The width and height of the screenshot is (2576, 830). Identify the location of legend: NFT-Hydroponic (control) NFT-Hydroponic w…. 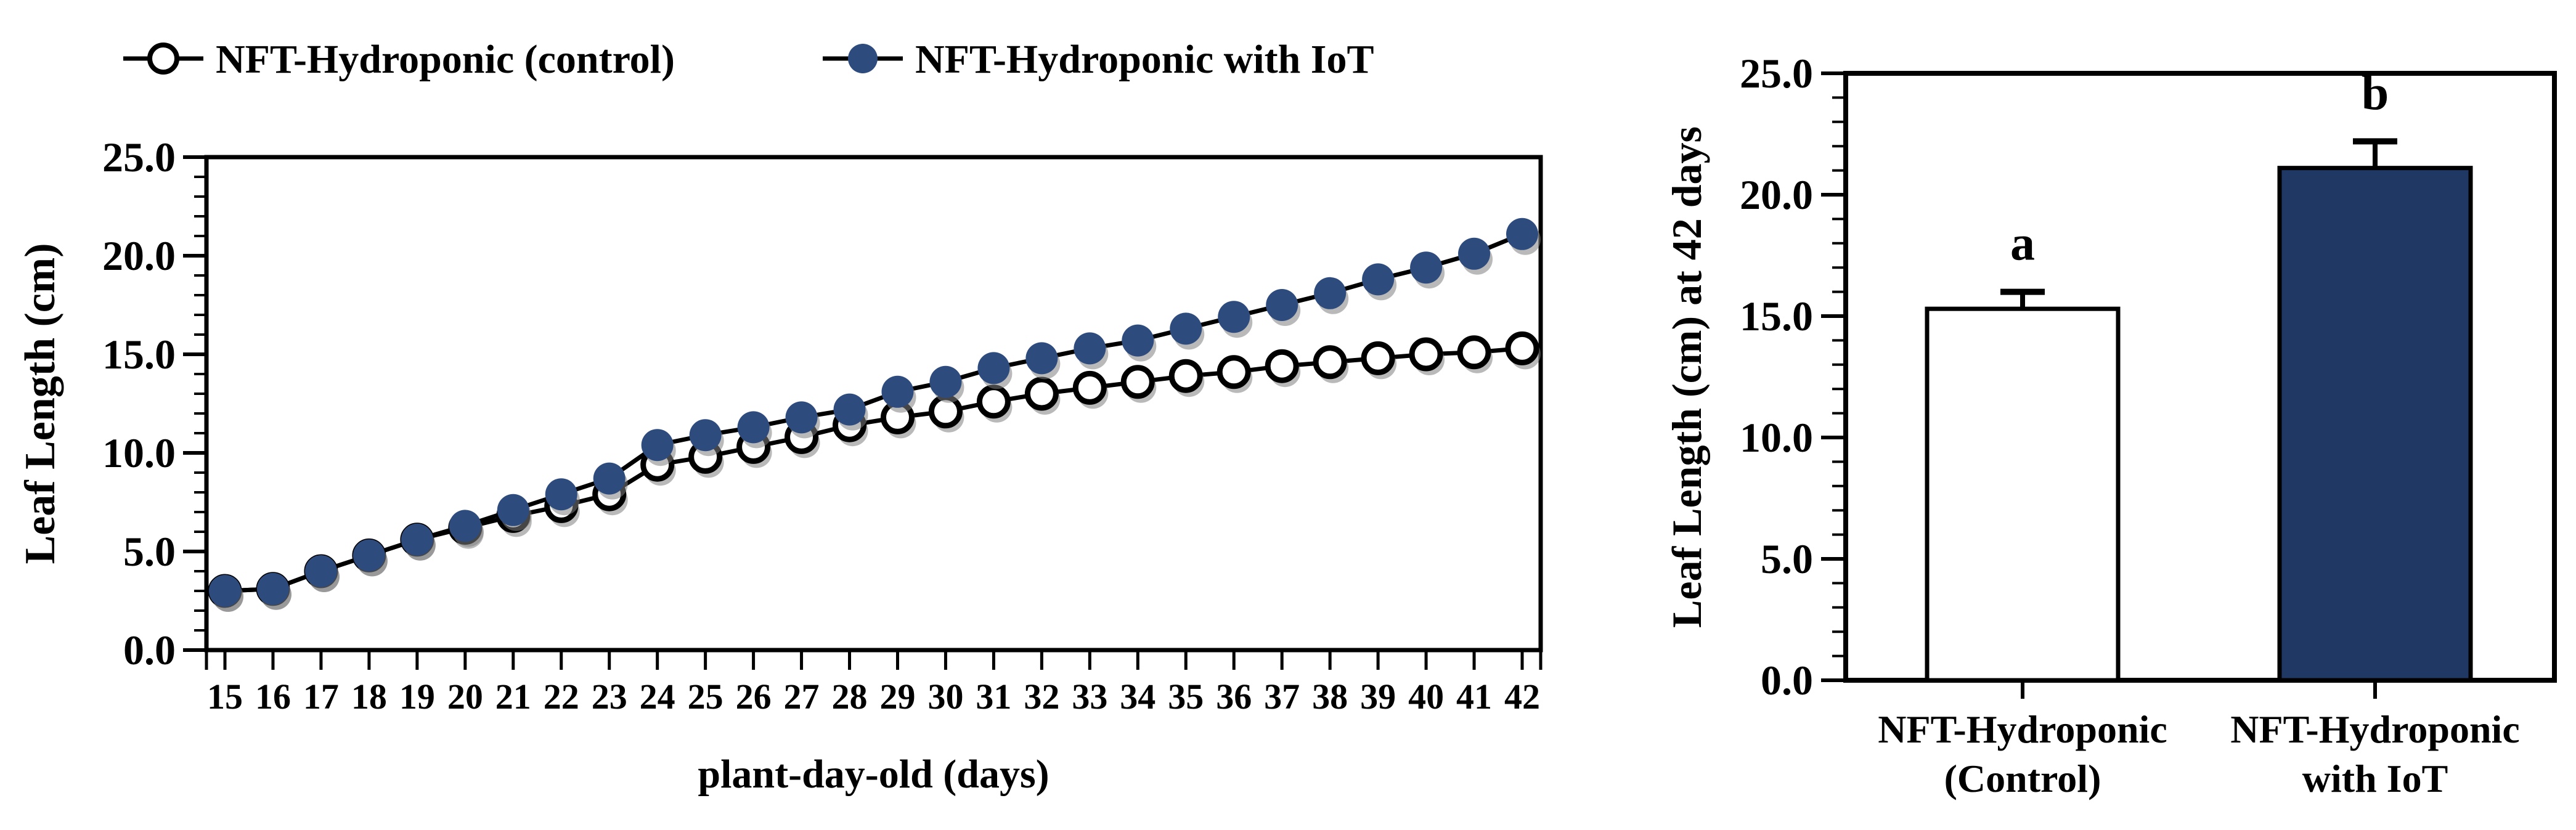
(749, 59).